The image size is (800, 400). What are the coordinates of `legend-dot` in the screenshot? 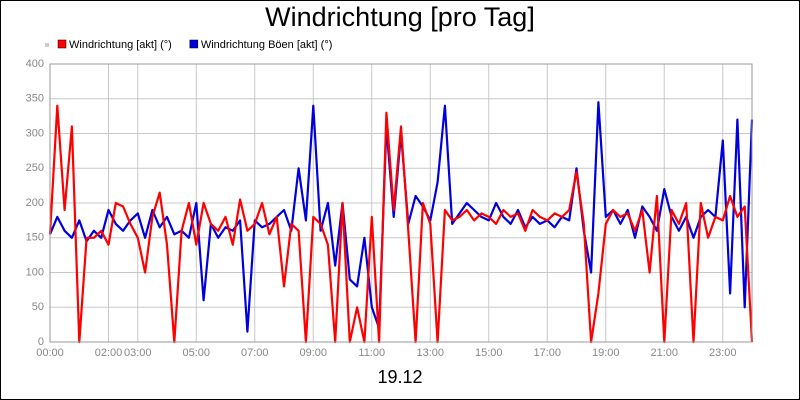 It's located at (47, 45).